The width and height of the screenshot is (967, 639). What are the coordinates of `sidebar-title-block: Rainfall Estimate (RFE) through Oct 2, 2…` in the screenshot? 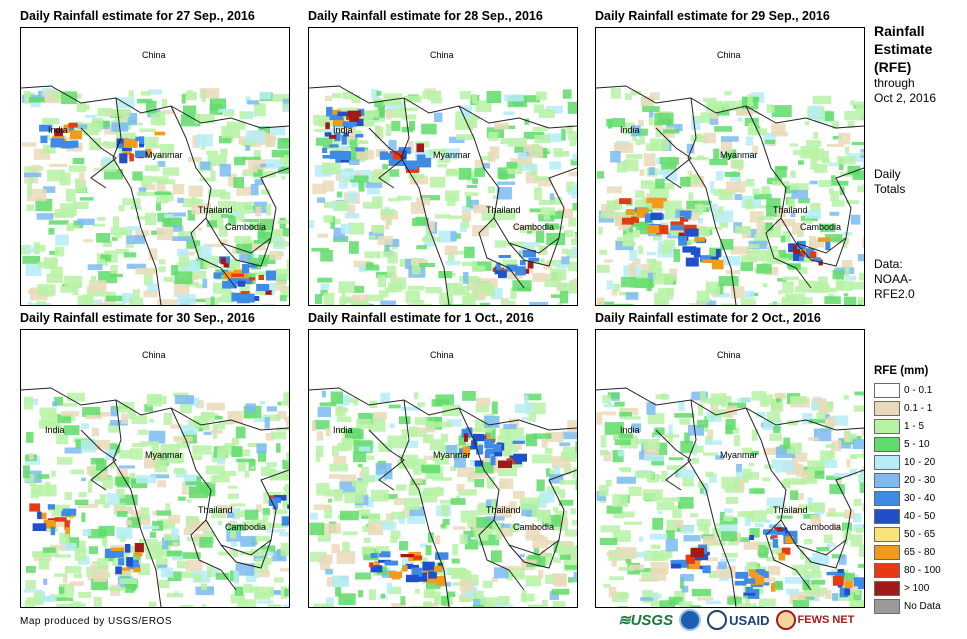 It's located at (905, 64).